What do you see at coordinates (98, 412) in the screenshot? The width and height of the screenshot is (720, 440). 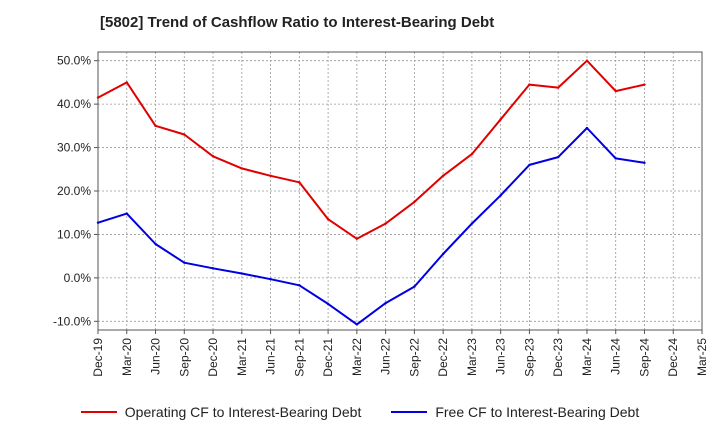 I see `legend-swatch-operating-cf` at bounding box center [98, 412].